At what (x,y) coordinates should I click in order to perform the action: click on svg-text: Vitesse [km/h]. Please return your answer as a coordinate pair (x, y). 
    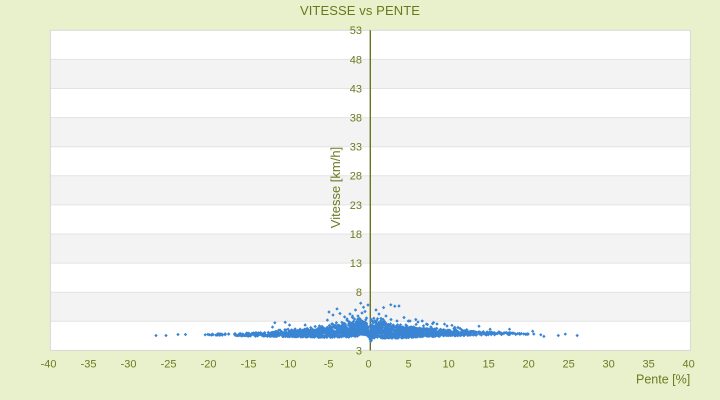
    Looking at the image, I should click on (335, 187).